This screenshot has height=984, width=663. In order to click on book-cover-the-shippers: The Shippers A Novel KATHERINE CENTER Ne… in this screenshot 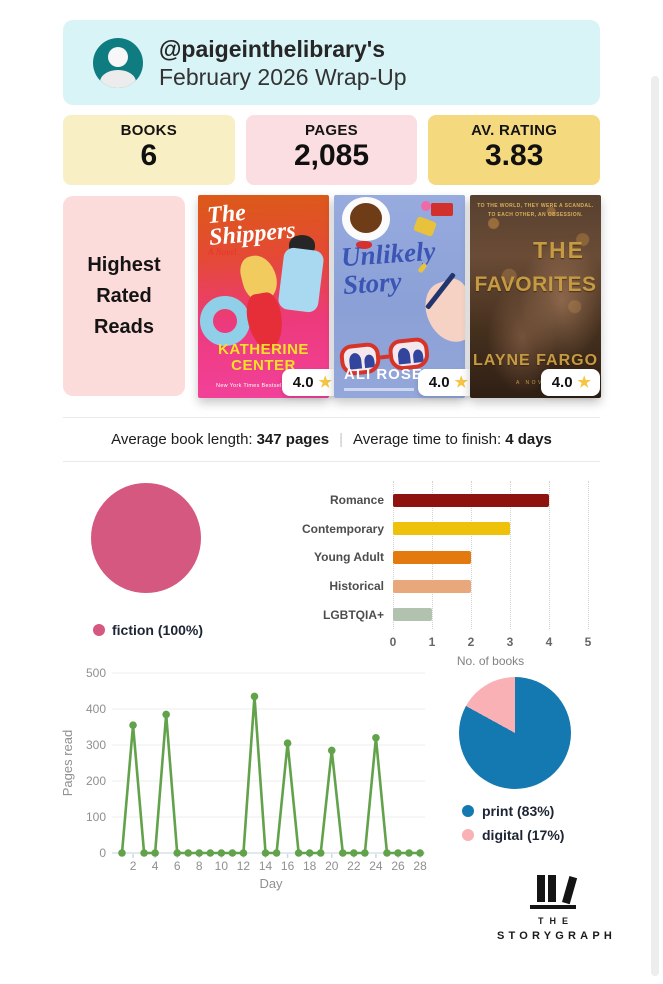, I will do `click(269, 296)`.